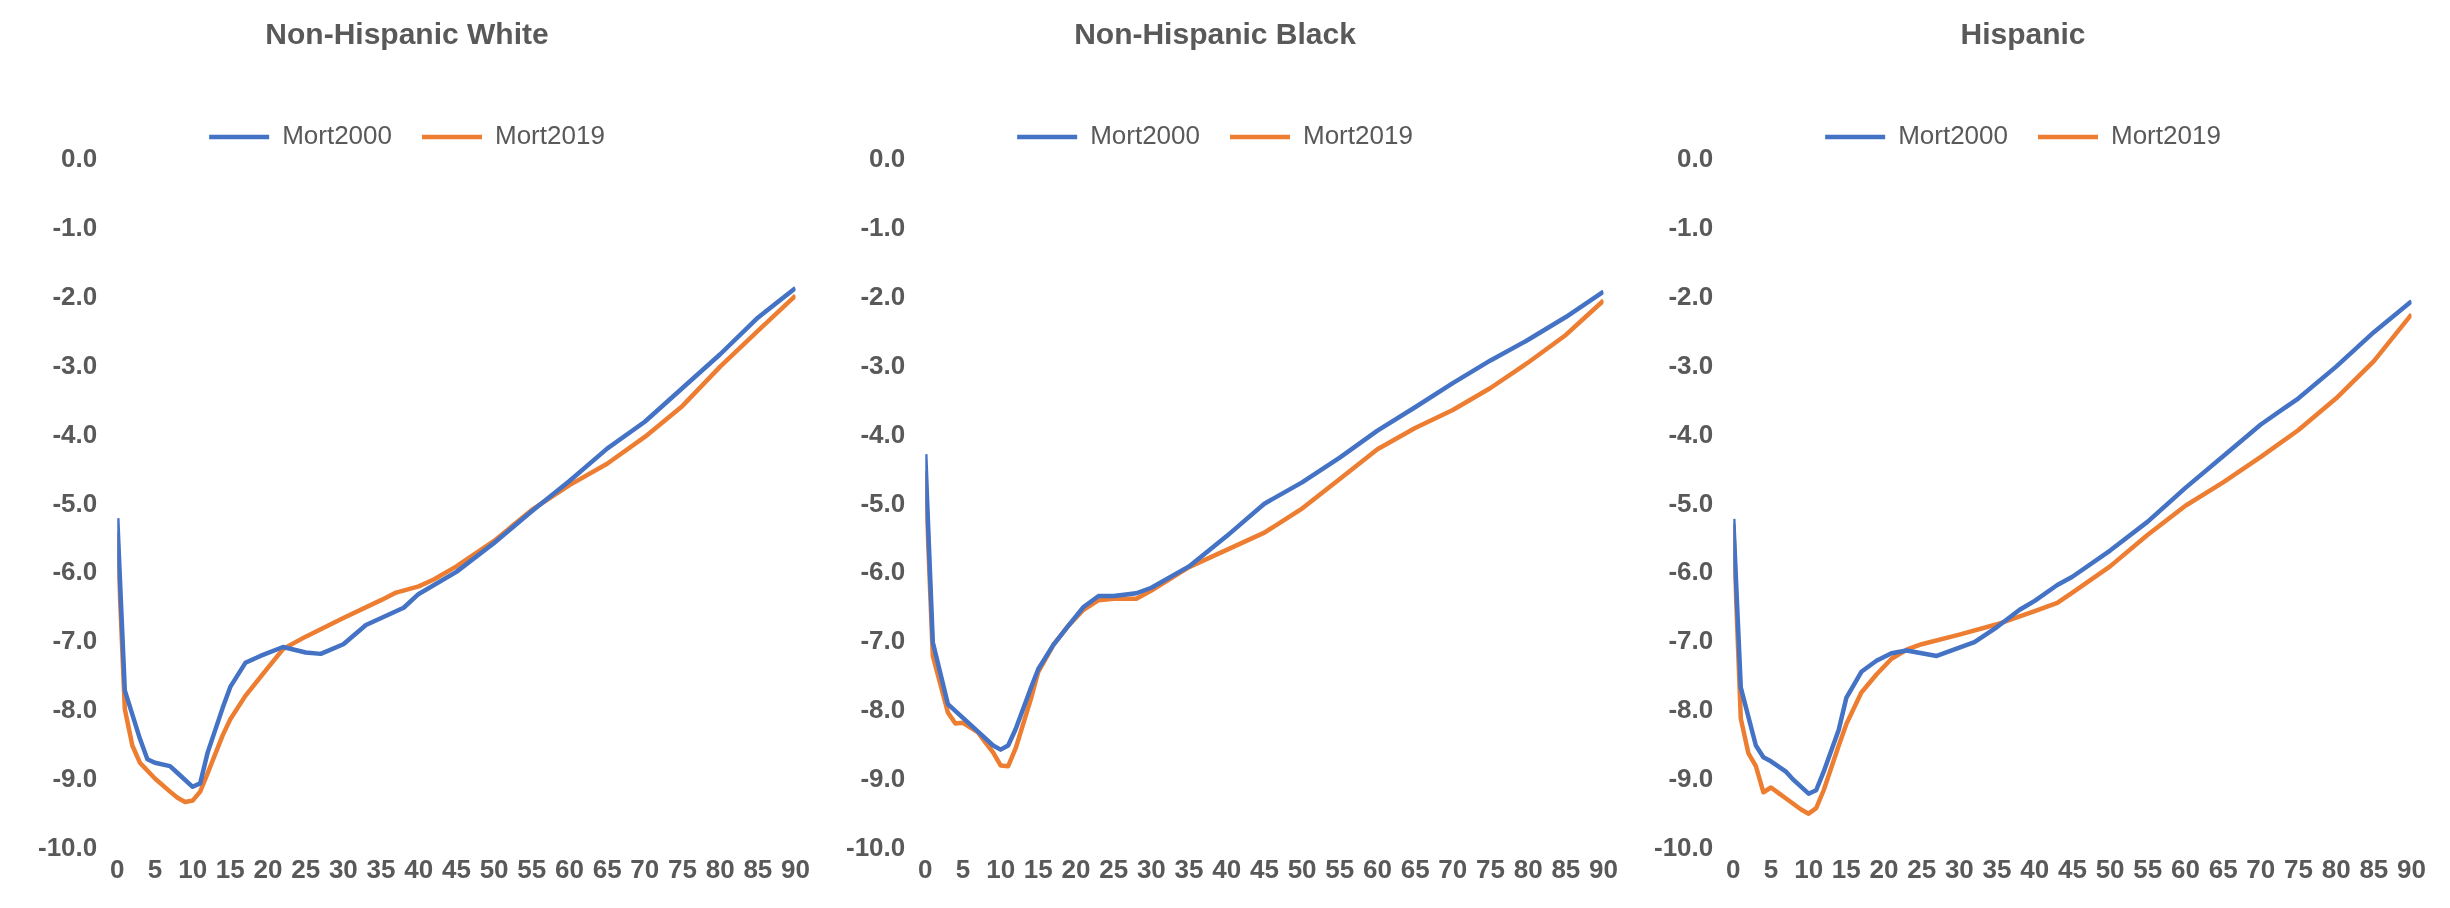 This screenshot has height=908, width=2450. Describe the element at coordinates (407, 34) in the screenshot. I see `chart-title: Non-Hispanic White` at that location.